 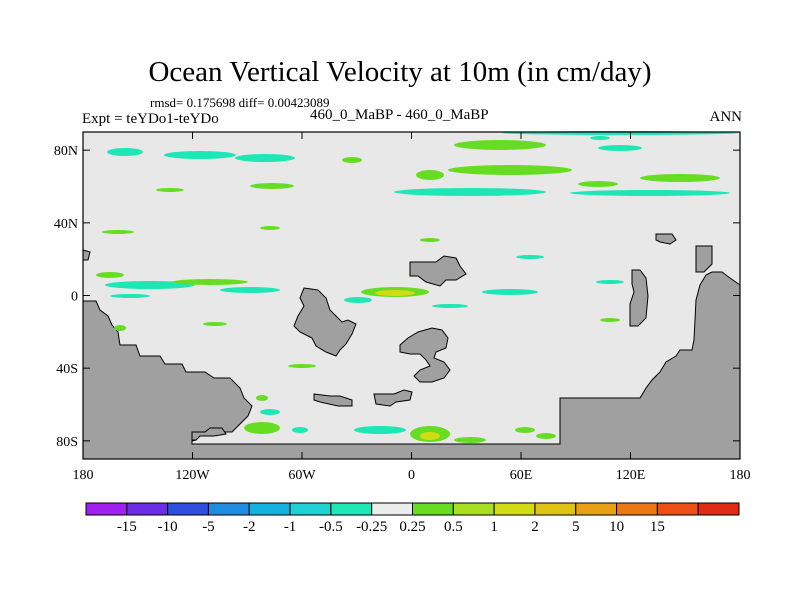 What do you see at coordinates (130, 296) in the screenshot?
I see `contour-eq-e` at bounding box center [130, 296].